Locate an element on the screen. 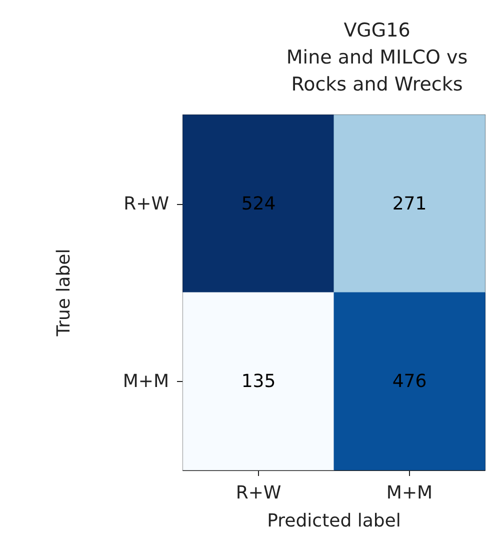  y-axis-title: True label is located at coordinates (64, 293).